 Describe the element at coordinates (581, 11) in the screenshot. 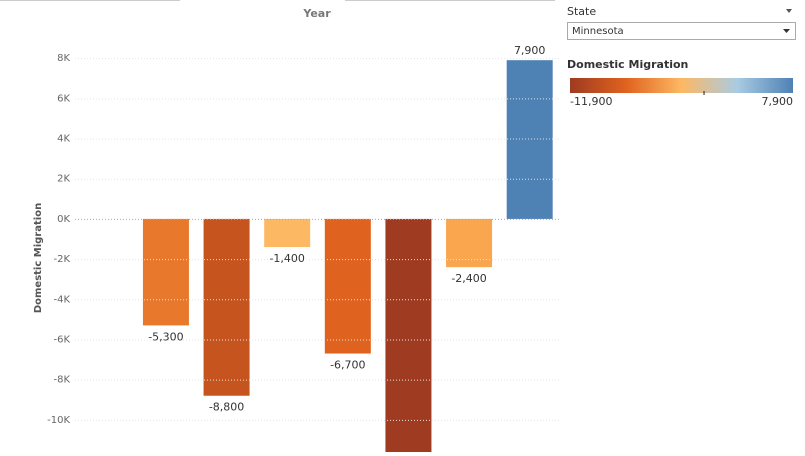

I see `filter-title: State` at that location.